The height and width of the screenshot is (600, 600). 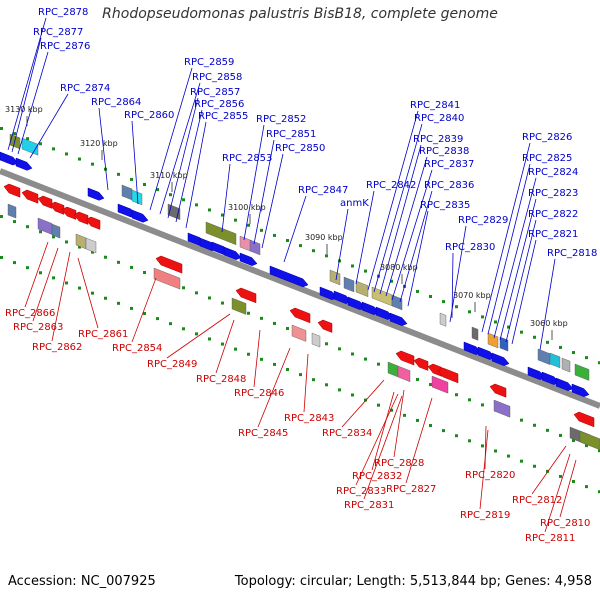 What do you see at coordinates (537, 500) in the screenshot?
I see `reverse-gene-label: RPC_2812` at bounding box center [537, 500].